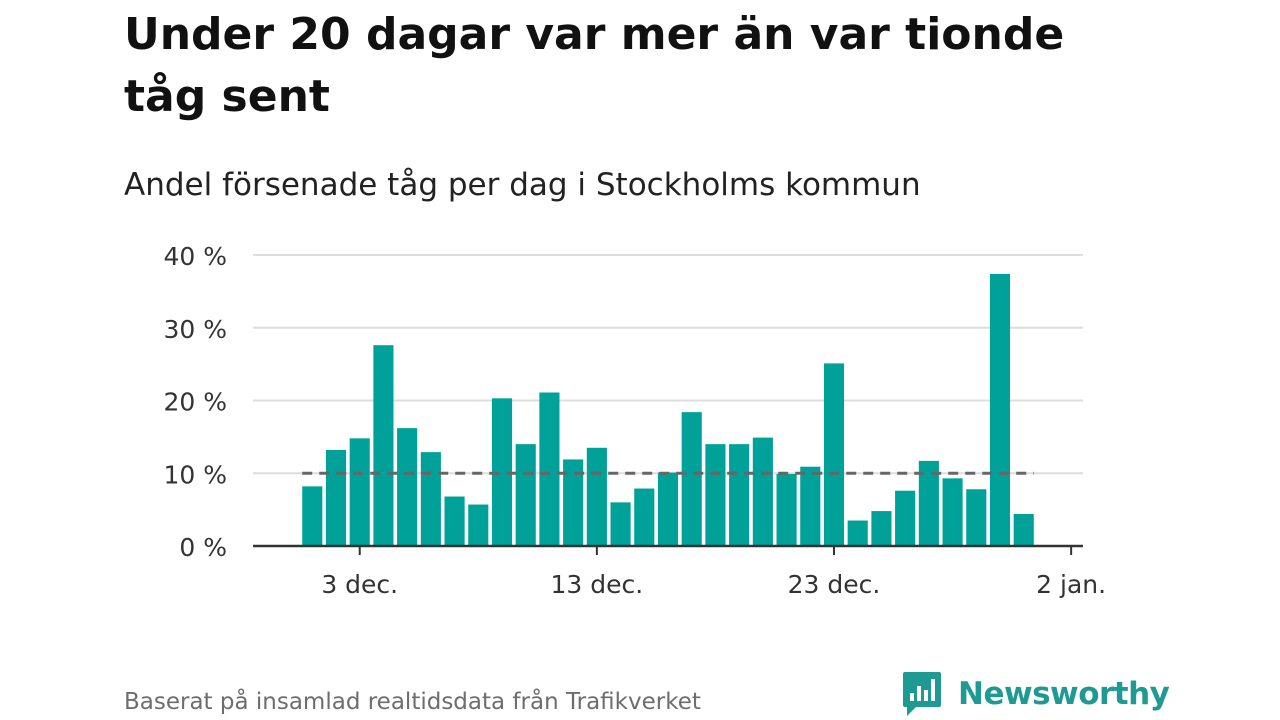 This screenshot has height=720, width=1280. What do you see at coordinates (195, 474) in the screenshot?
I see `y-tick-label: 10 %` at bounding box center [195, 474].